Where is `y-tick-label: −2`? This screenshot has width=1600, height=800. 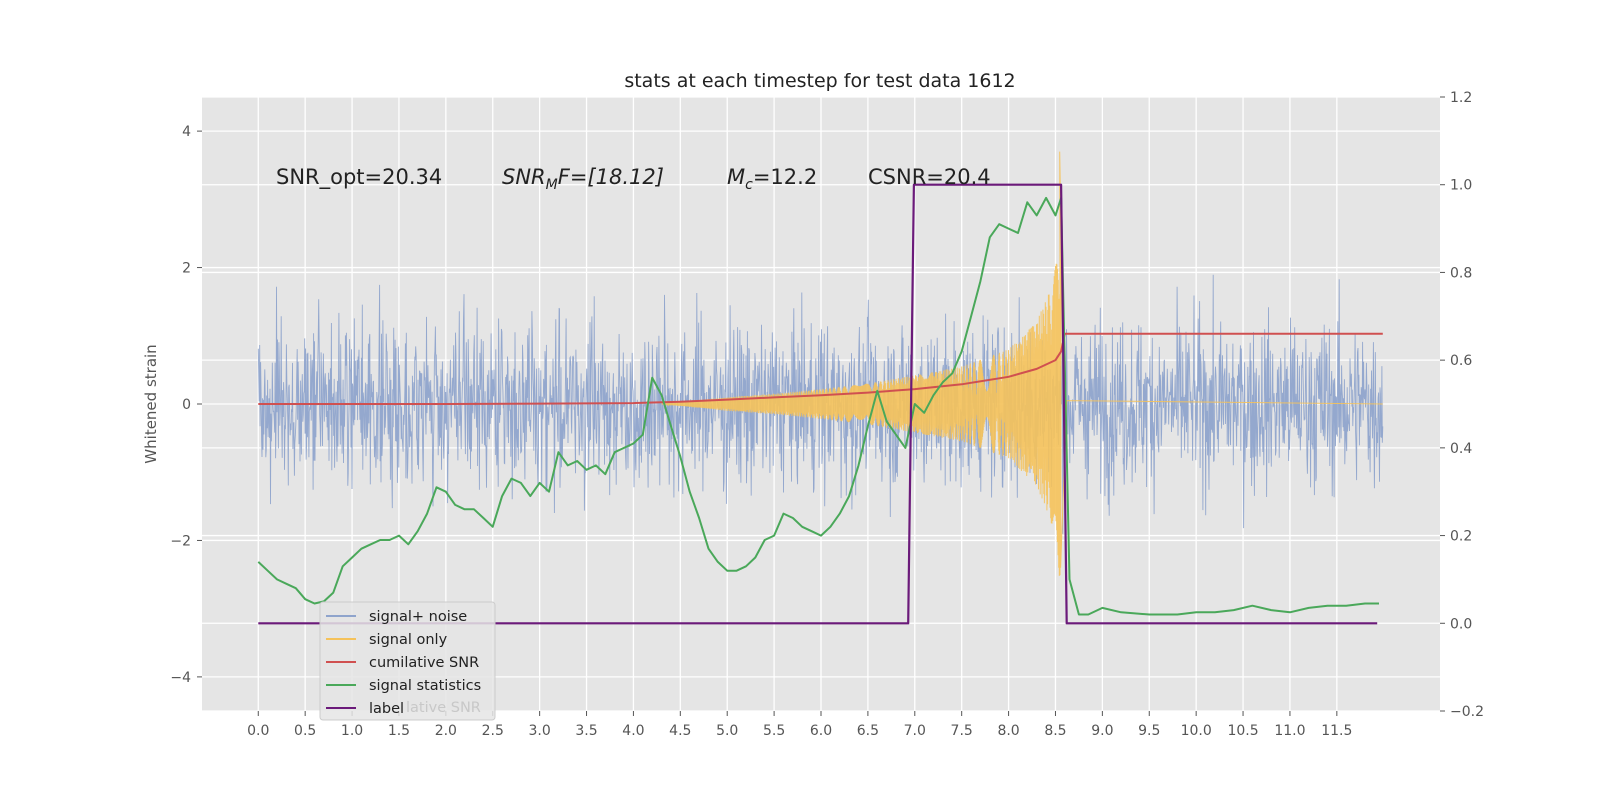 y-tick-label: −2 is located at coordinates (180, 541).